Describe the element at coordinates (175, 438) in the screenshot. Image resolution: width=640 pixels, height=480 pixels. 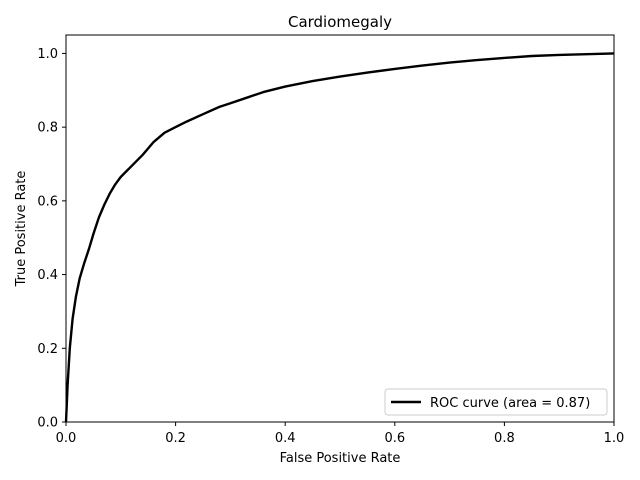
I see `x-tick-label: 0.2` at that location.